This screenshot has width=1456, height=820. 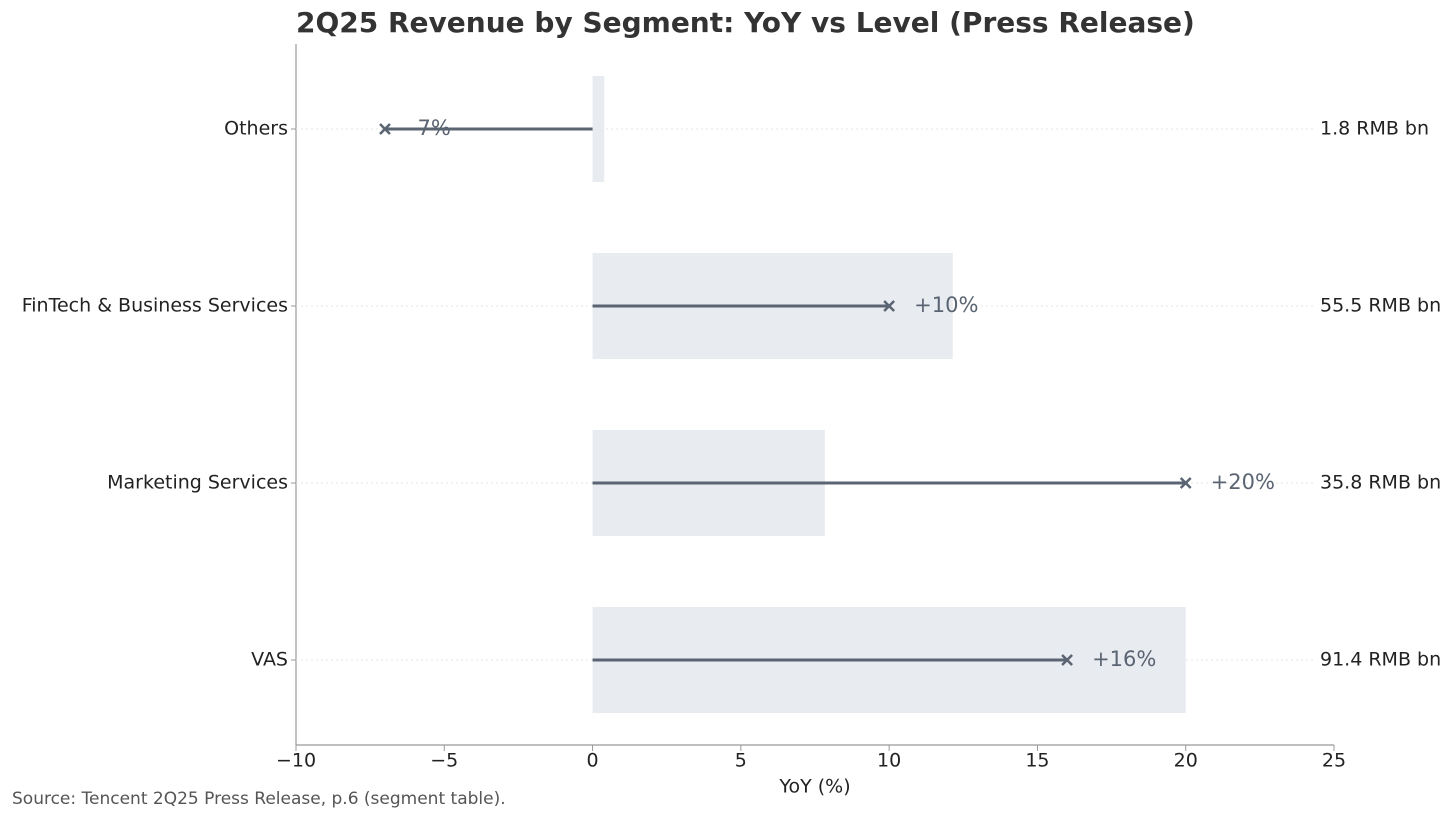 I want to click on level-label: 91.4 RMB bn, so click(x=1380, y=660).